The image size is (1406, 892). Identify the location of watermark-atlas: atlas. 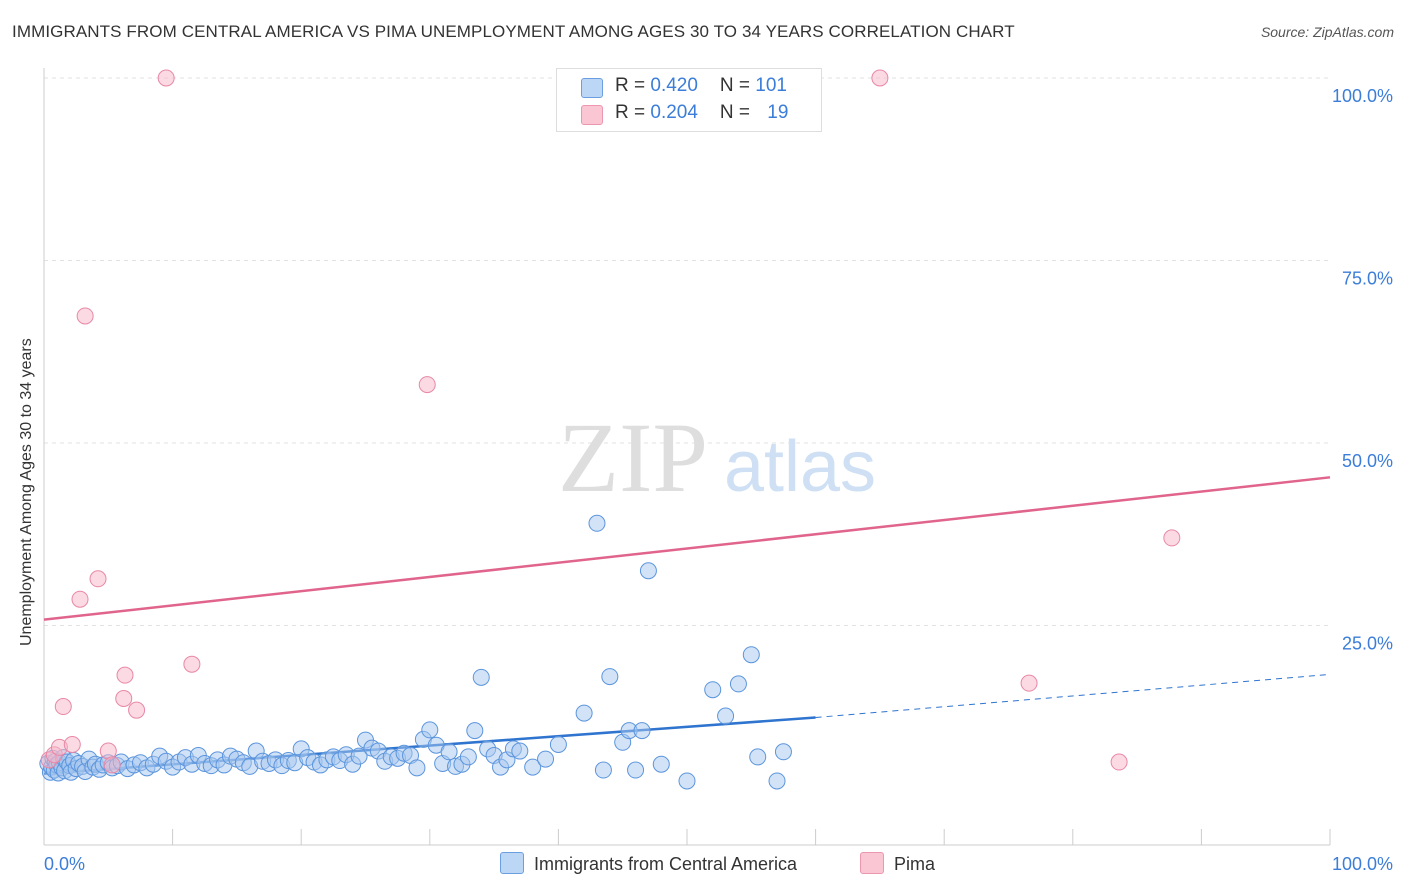
(800, 467).